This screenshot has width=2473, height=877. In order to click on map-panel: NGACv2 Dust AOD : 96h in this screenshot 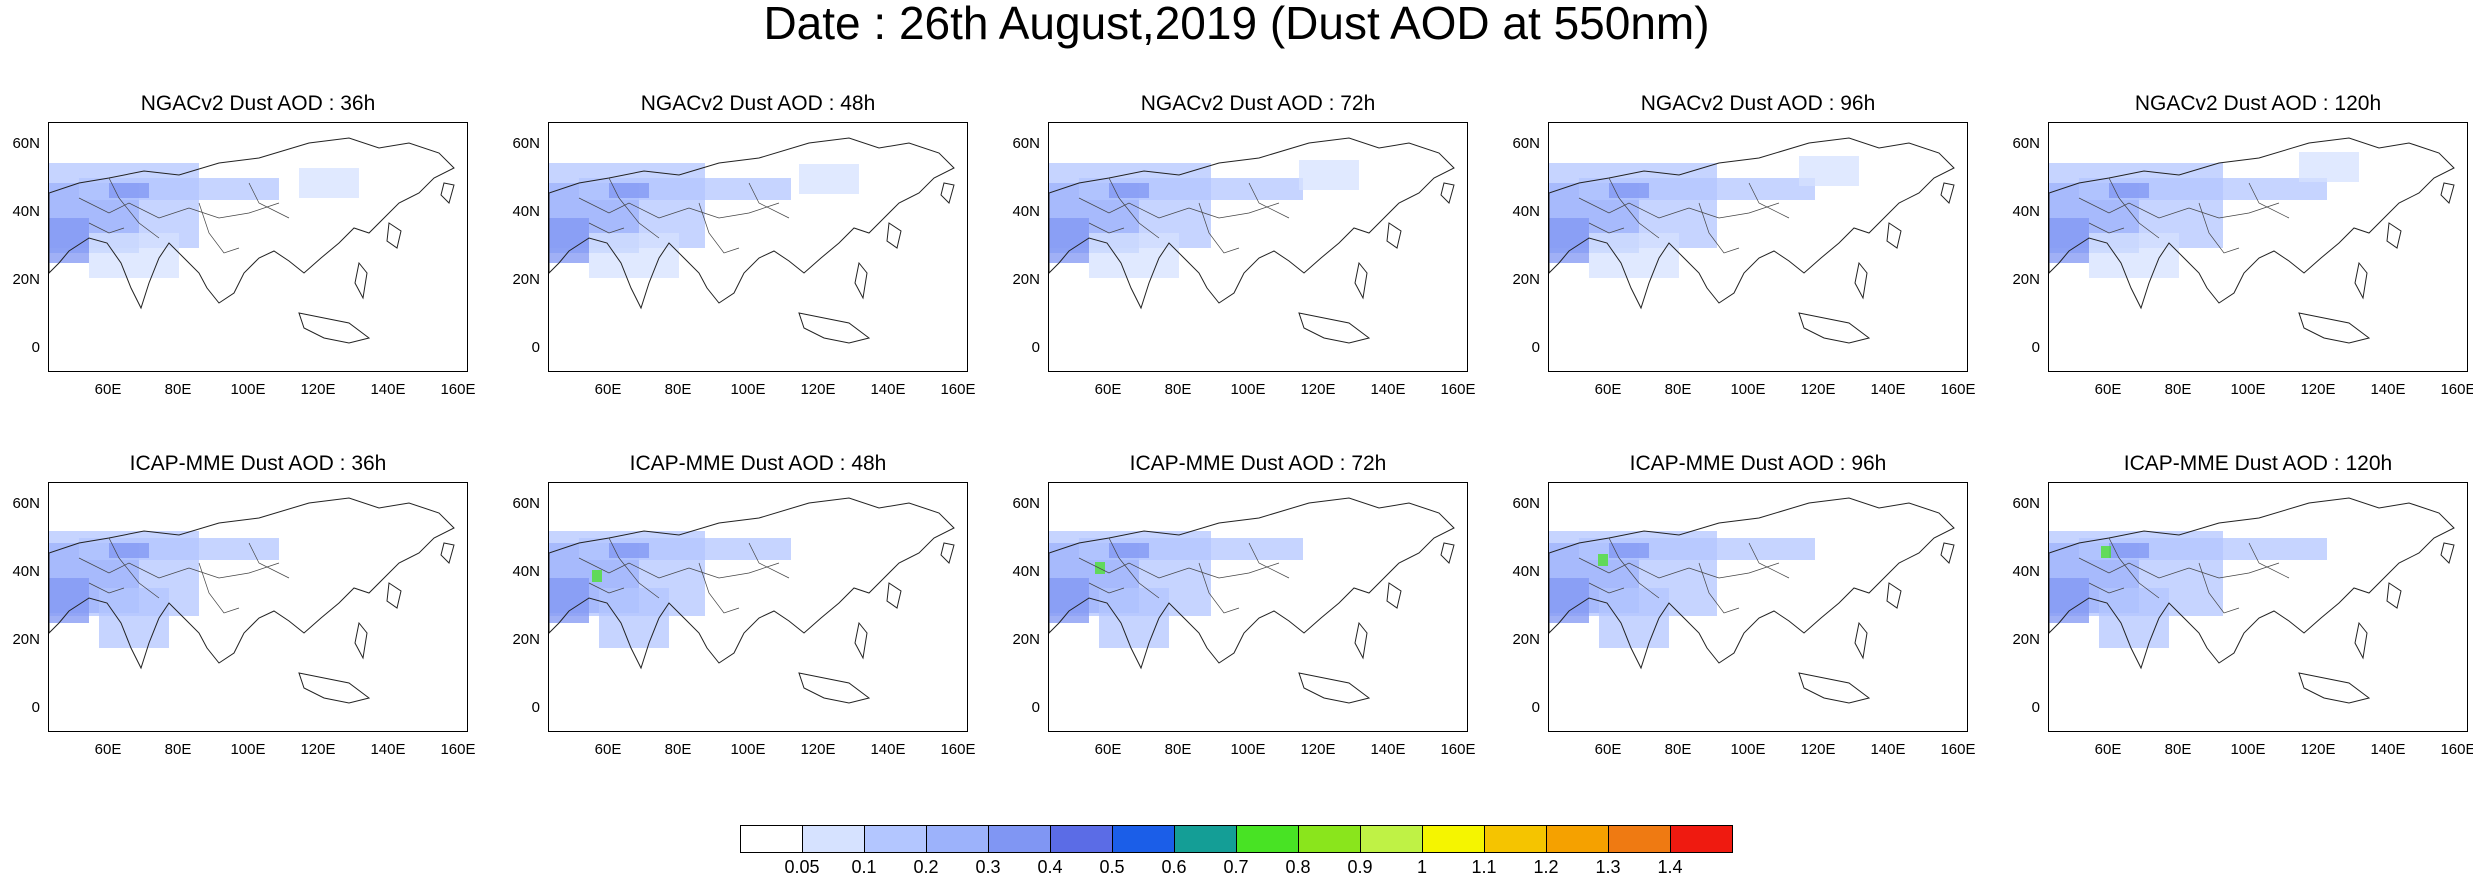, I will do `click(1758, 232)`.